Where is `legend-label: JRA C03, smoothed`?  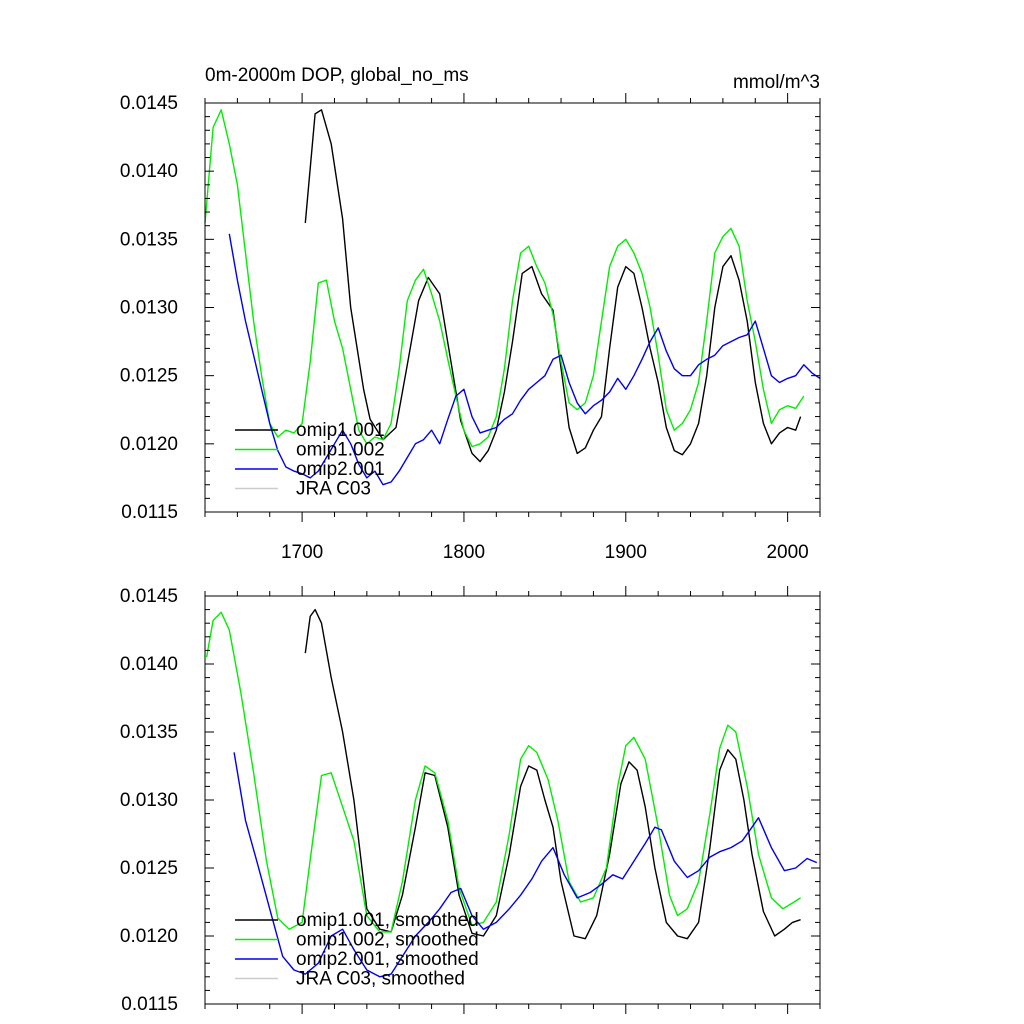
legend-label: JRA C03, smoothed is located at coordinates (380, 979).